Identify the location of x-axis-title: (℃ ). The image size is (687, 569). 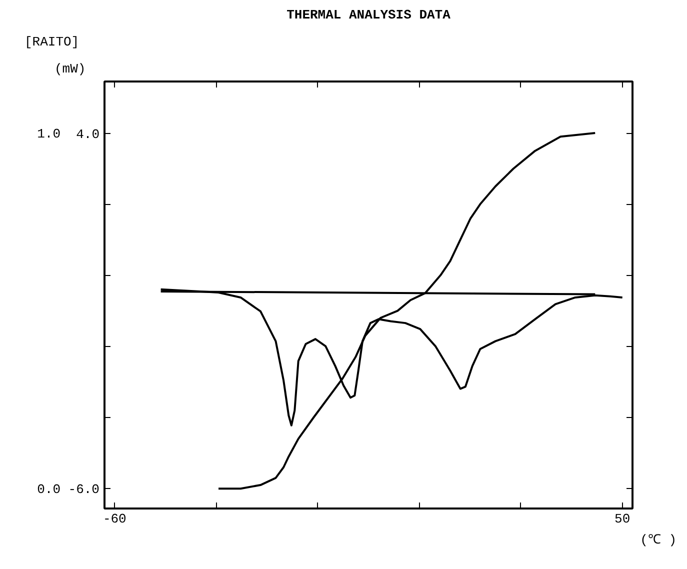
(658, 540).